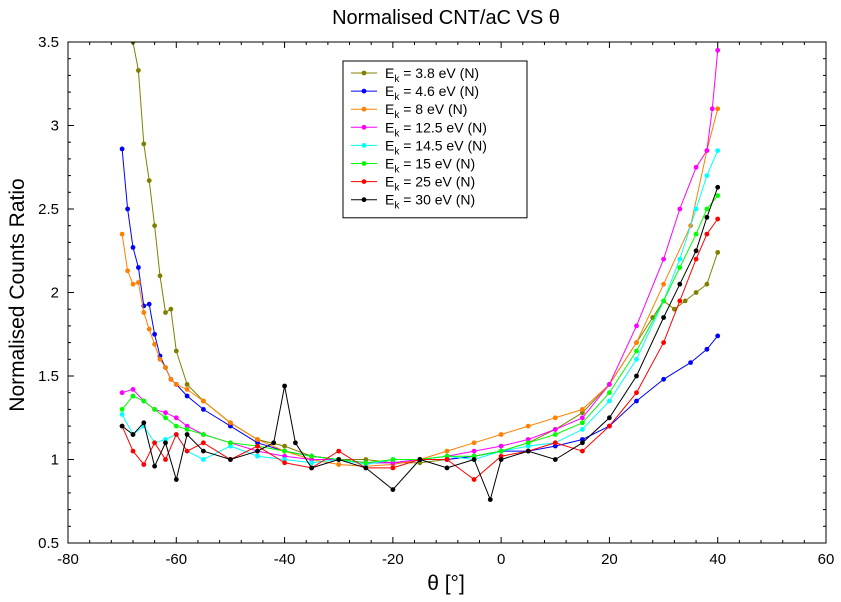 This screenshot has width=841, height=602. Describe the element at coordinates (501, 559) in the screenshot. I see `x-tick-label: 0` at that location.